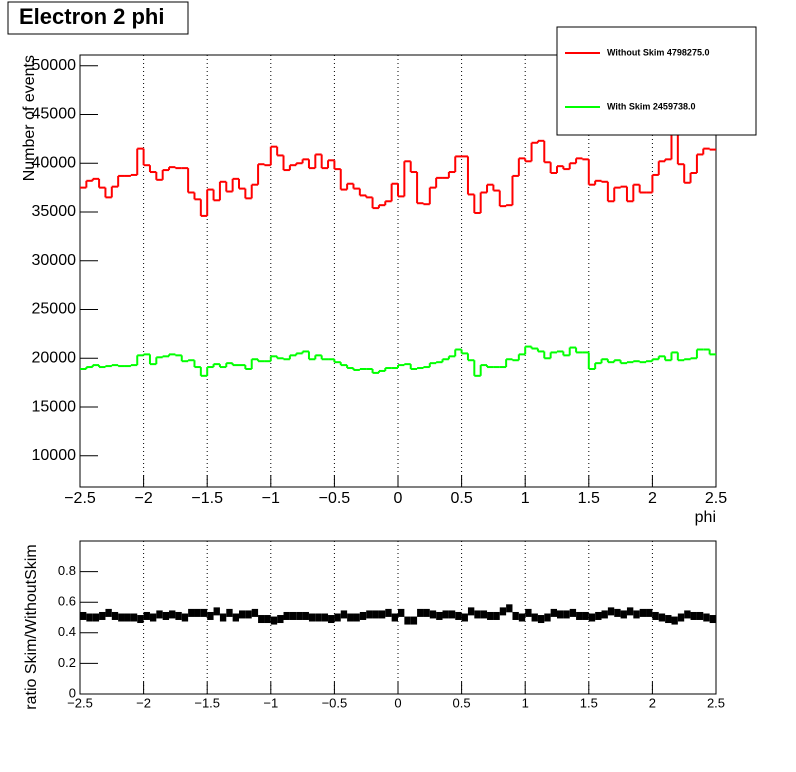 The height and width of the screenshot is (772, 796). What do you see at coordinates (54, 260) in the screenshot?
I see `y-tick-label: 30000` at bounding box center [54, 260].